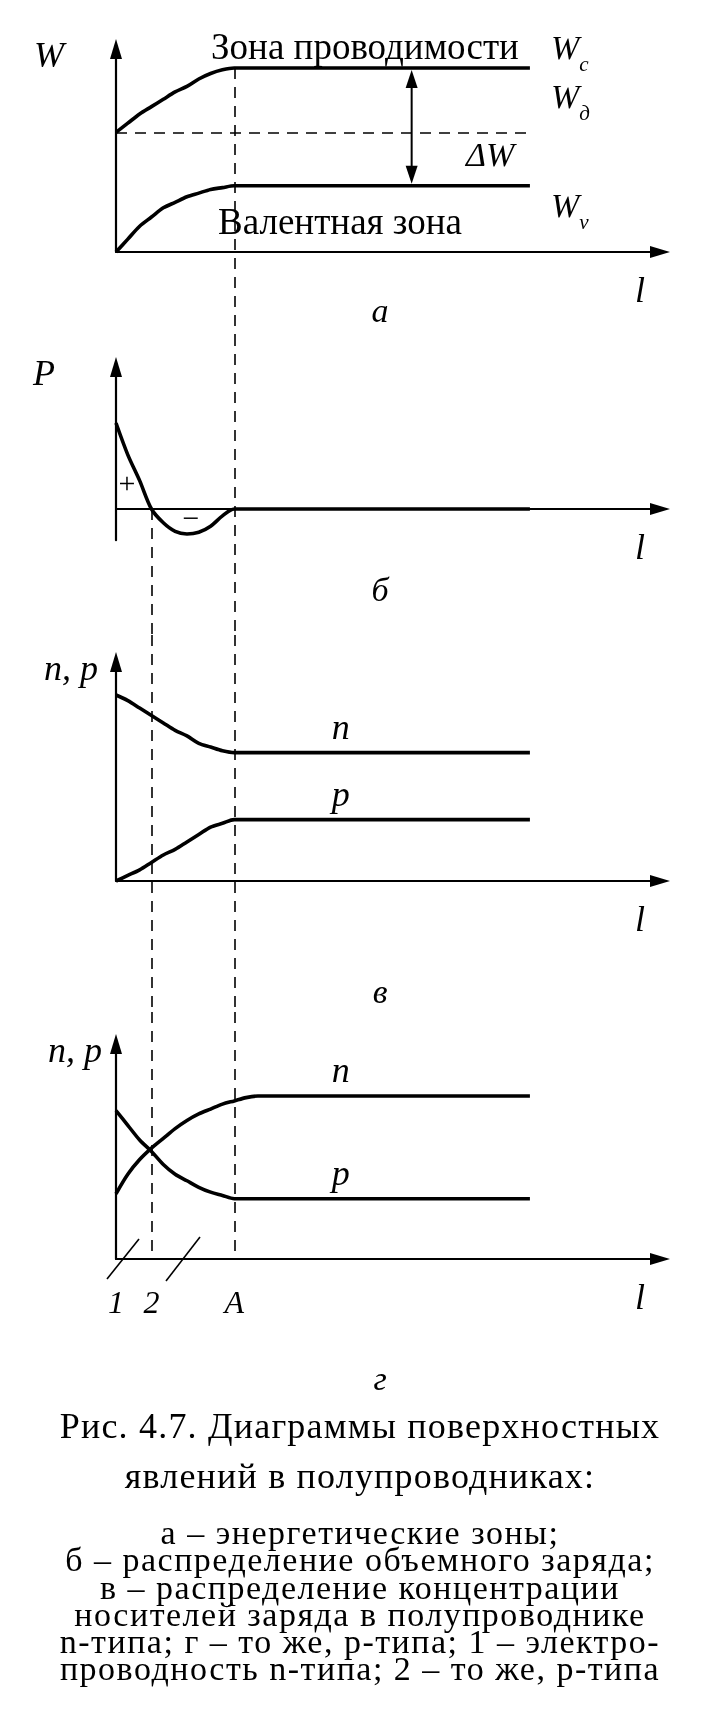 The height and width of the screenshot is (1731, 720). I want to click on x-tick-label: 1, so click(116, 1302).